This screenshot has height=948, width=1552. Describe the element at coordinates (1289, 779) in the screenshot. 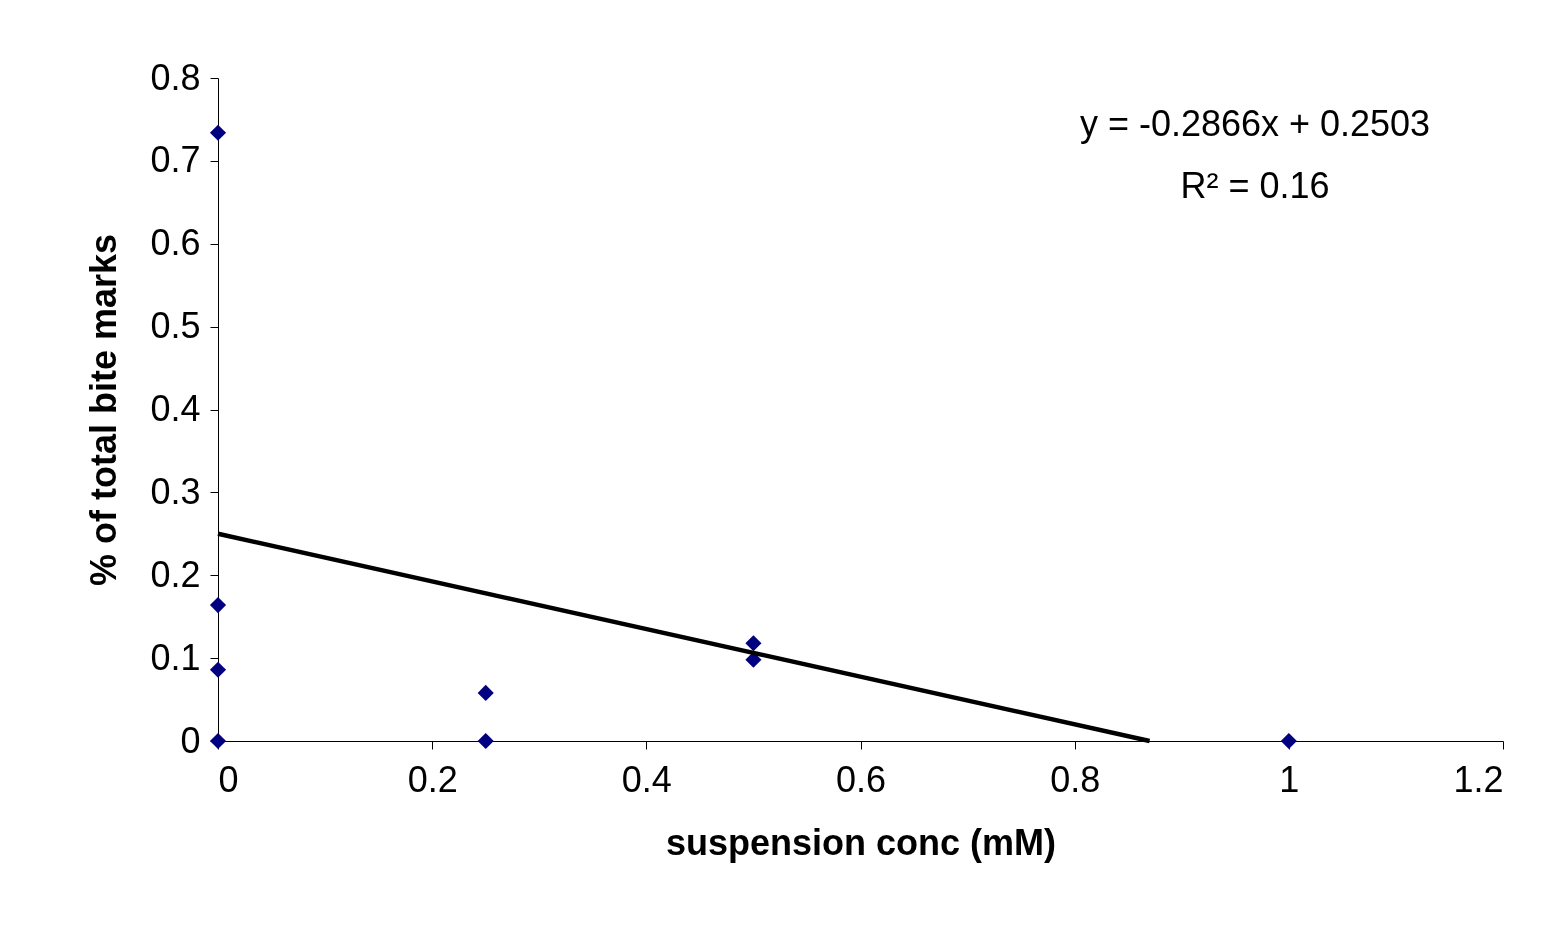

I see `x-tick-label: 1` at that location.